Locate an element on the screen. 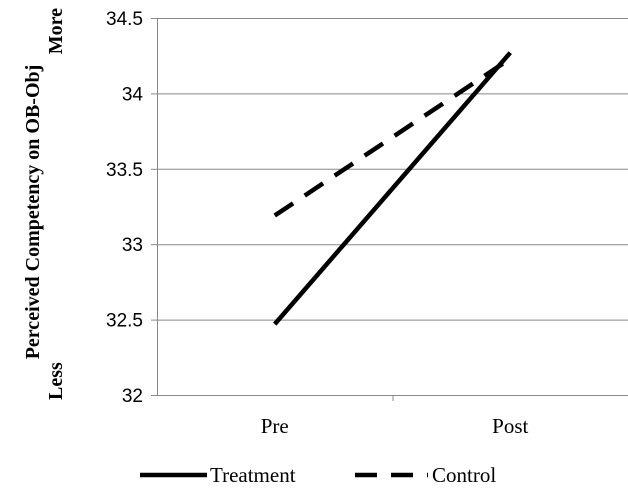  y-tick-label: 32.5 is located at coordinates (124, 321).